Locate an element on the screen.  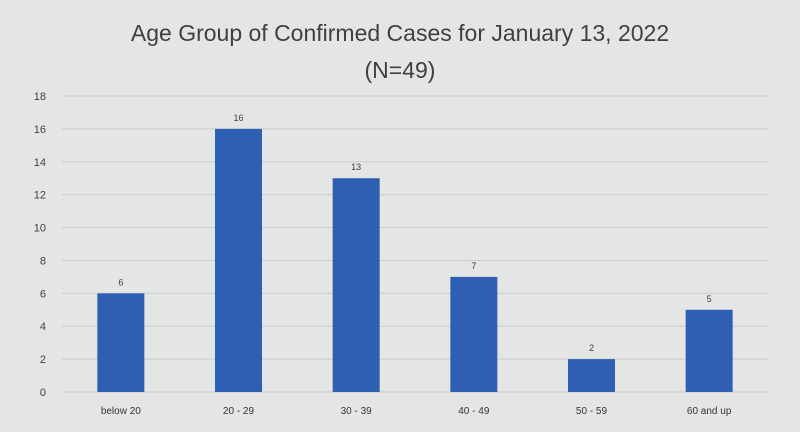
y-tick-label: 8 is located at coordinates (43, 261).